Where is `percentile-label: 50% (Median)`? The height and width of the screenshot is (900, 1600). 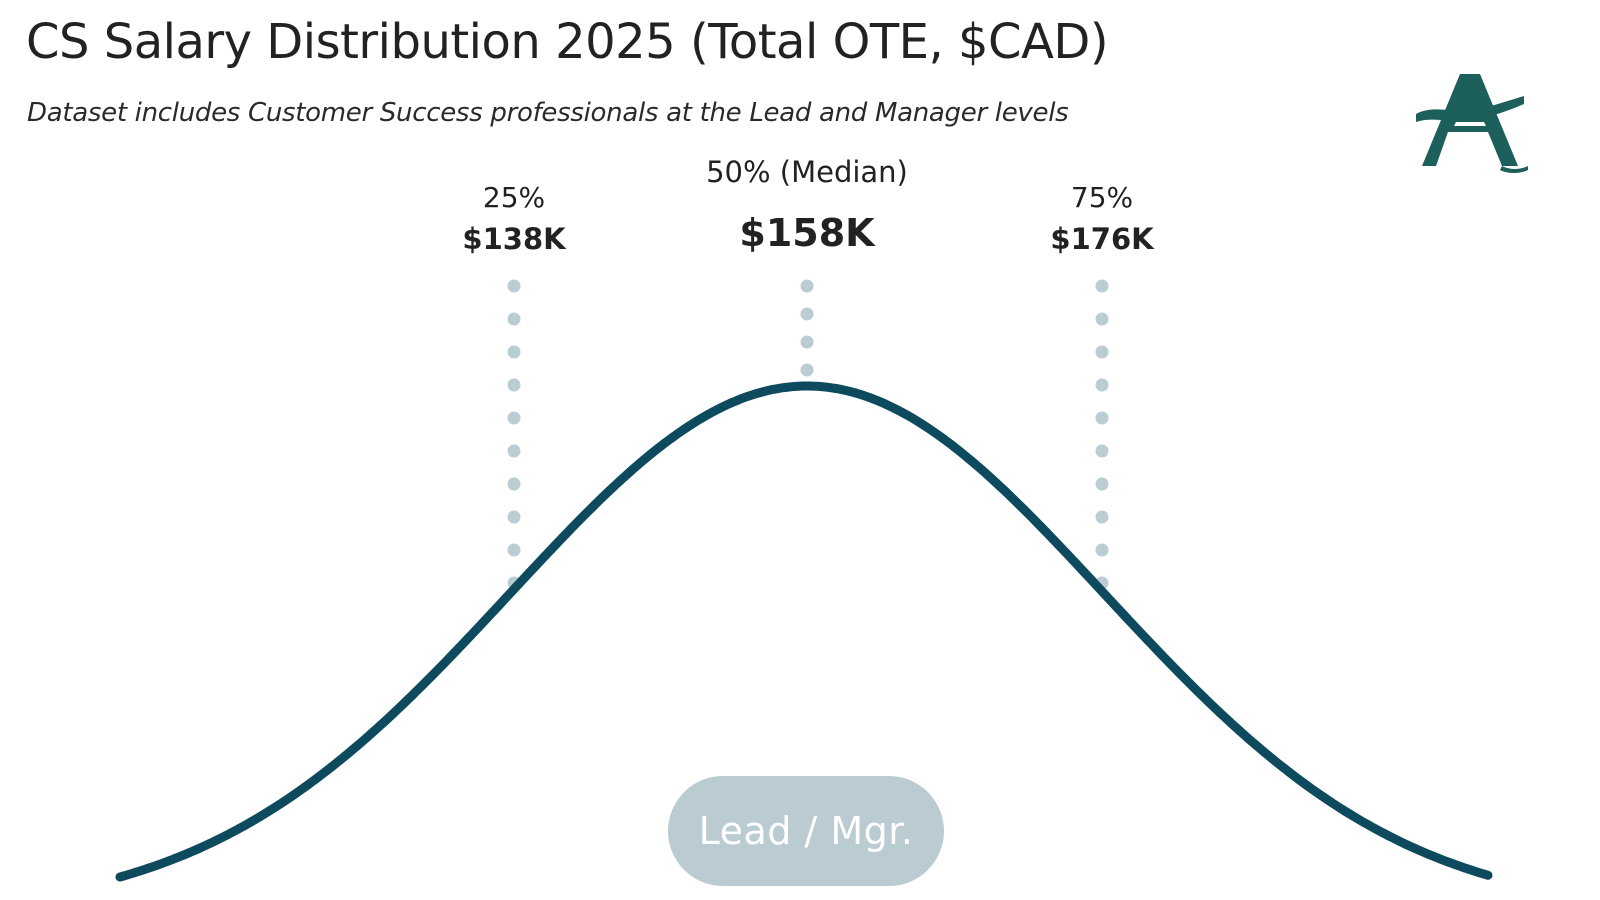 percentile-label: 50% (Median) is located at coordinates (807, 172).